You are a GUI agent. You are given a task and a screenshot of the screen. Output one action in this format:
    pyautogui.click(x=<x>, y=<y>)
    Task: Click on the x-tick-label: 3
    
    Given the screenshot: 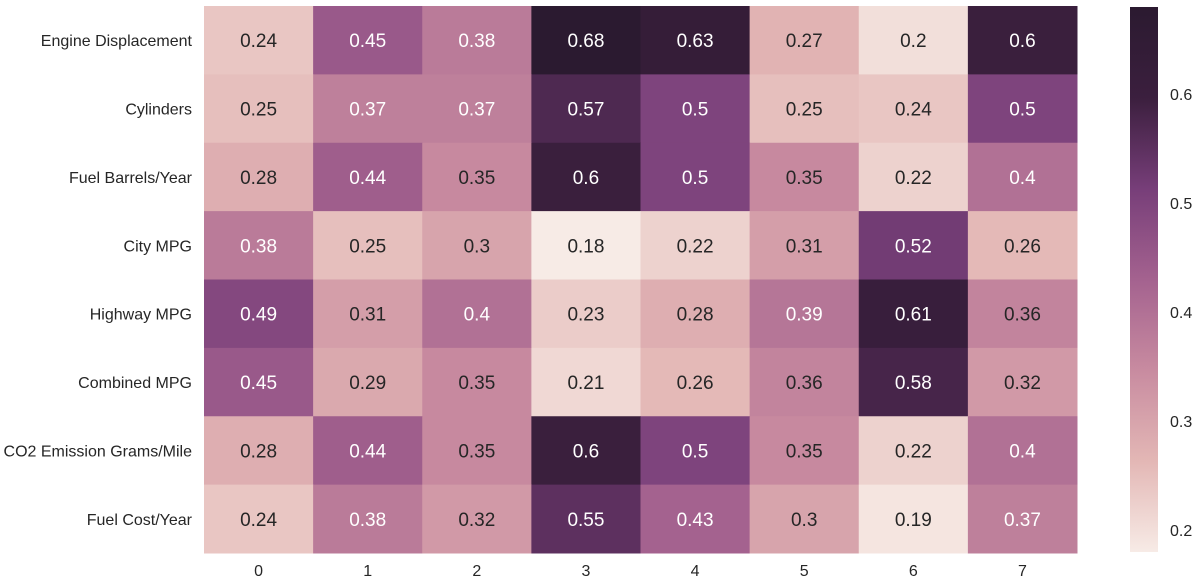 What is the action you would take?
    pyautogui.click(x=585, y=571)
    